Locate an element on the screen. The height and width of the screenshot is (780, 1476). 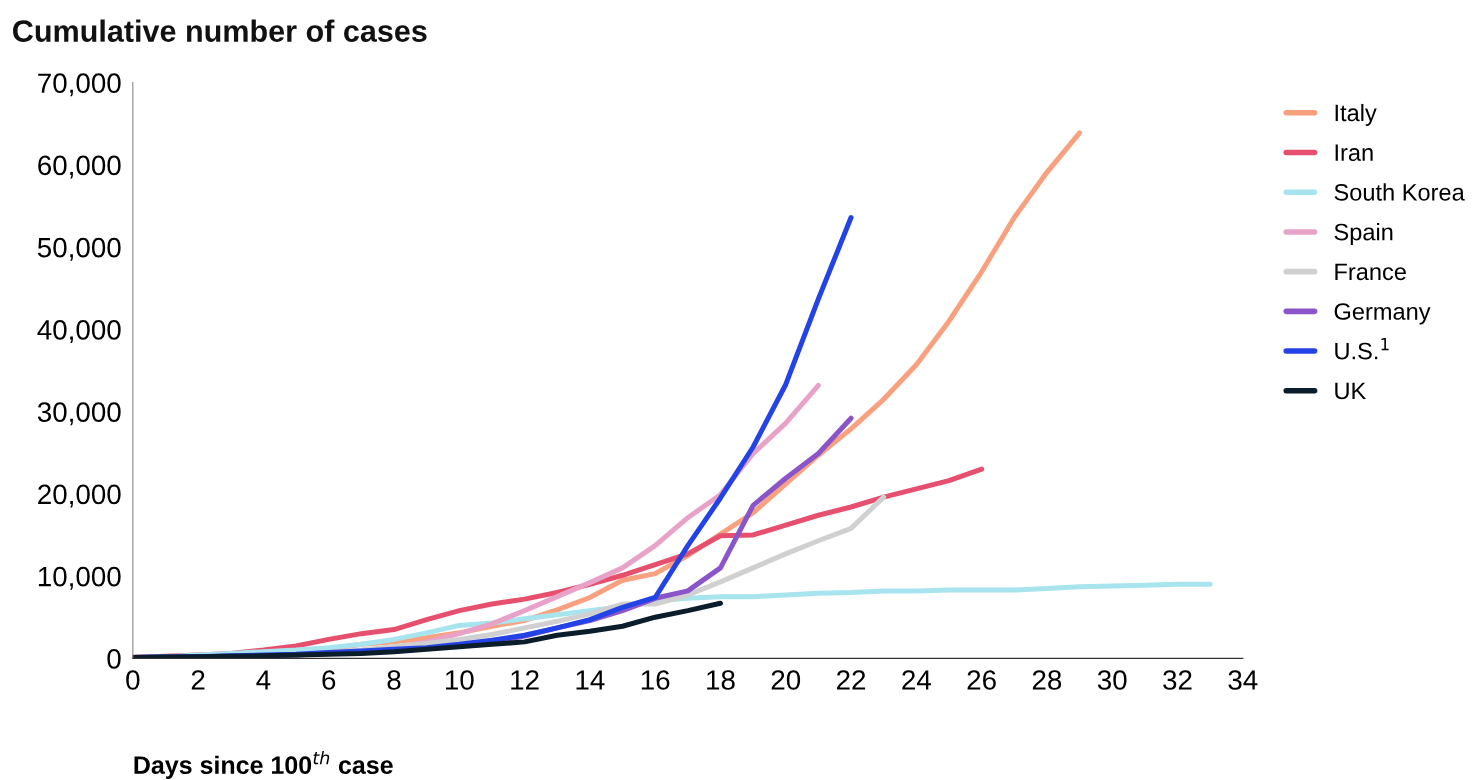
legend-label: Germany is located at coordinates (1382, 314).